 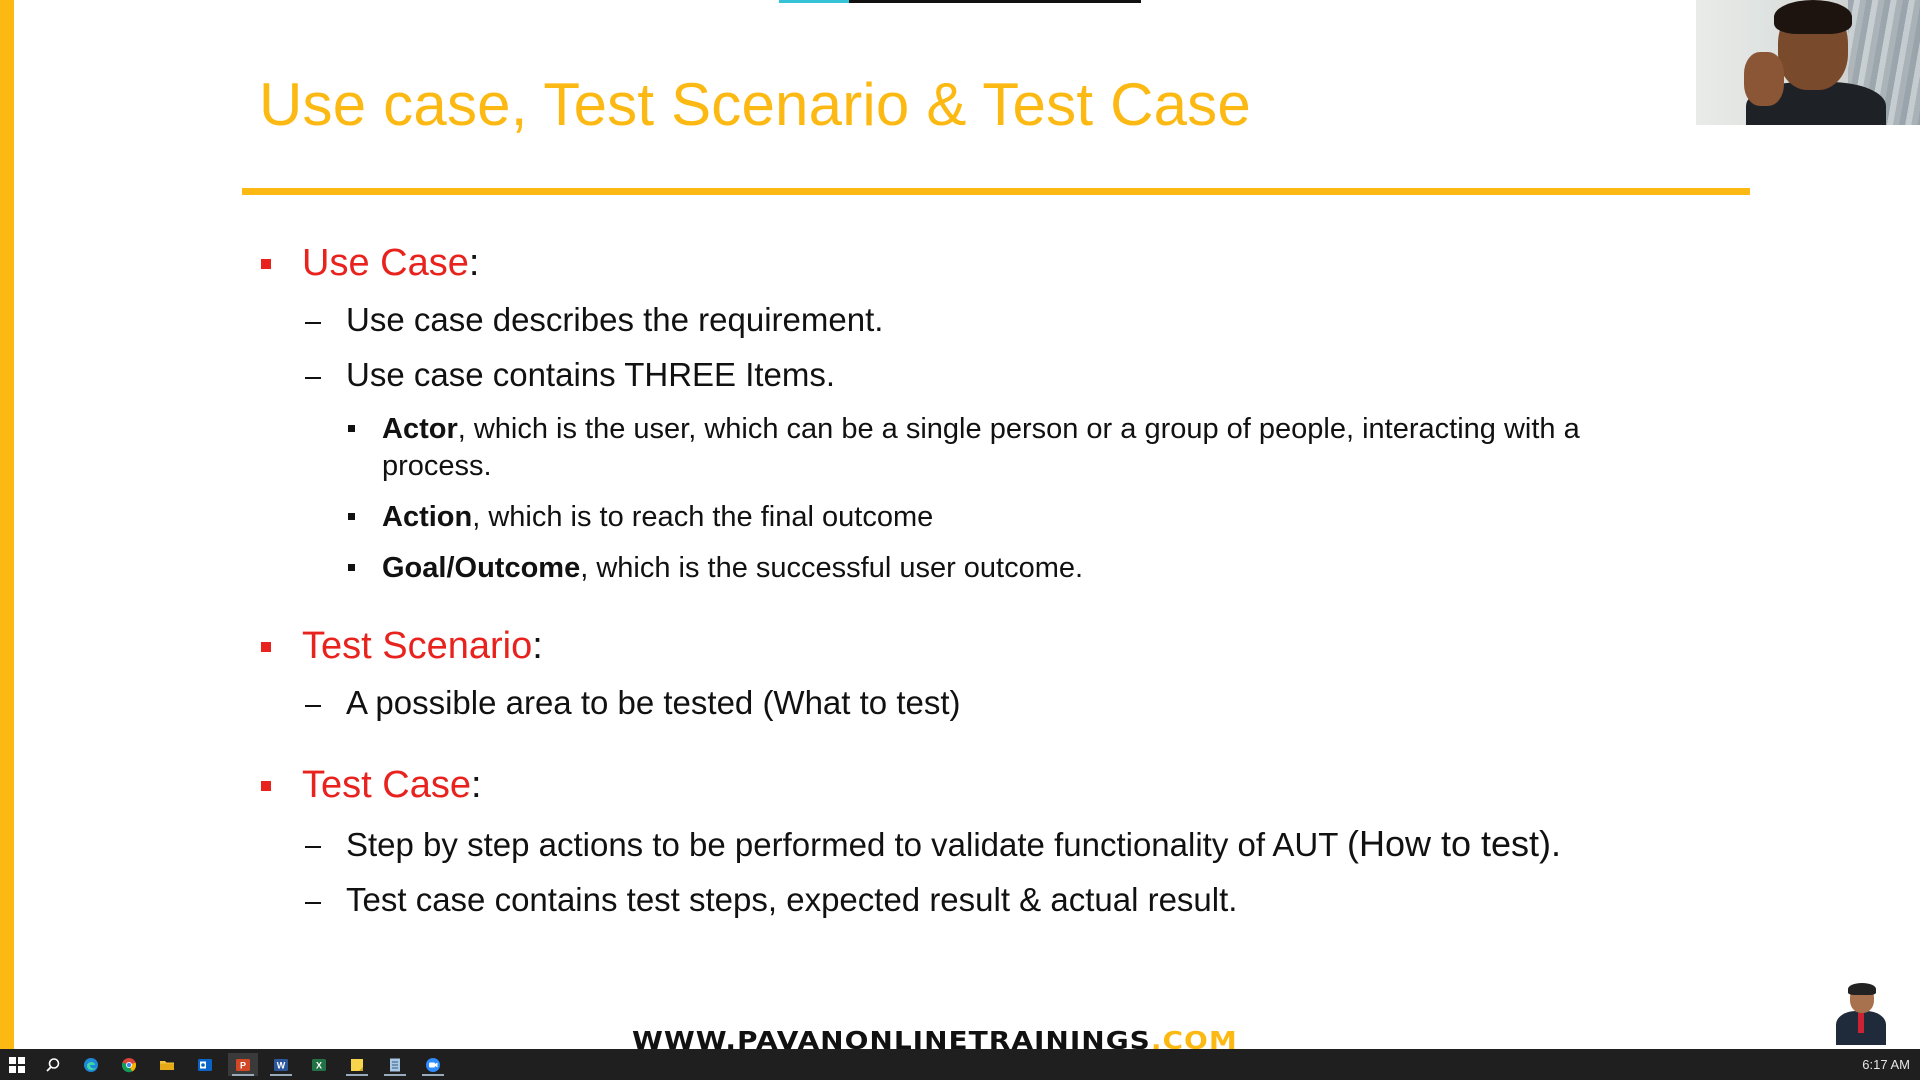 What do you see at coordinates (433, 1064) in the screenshot?
I see `zoom-icon` at bounding box center [433, 1064].